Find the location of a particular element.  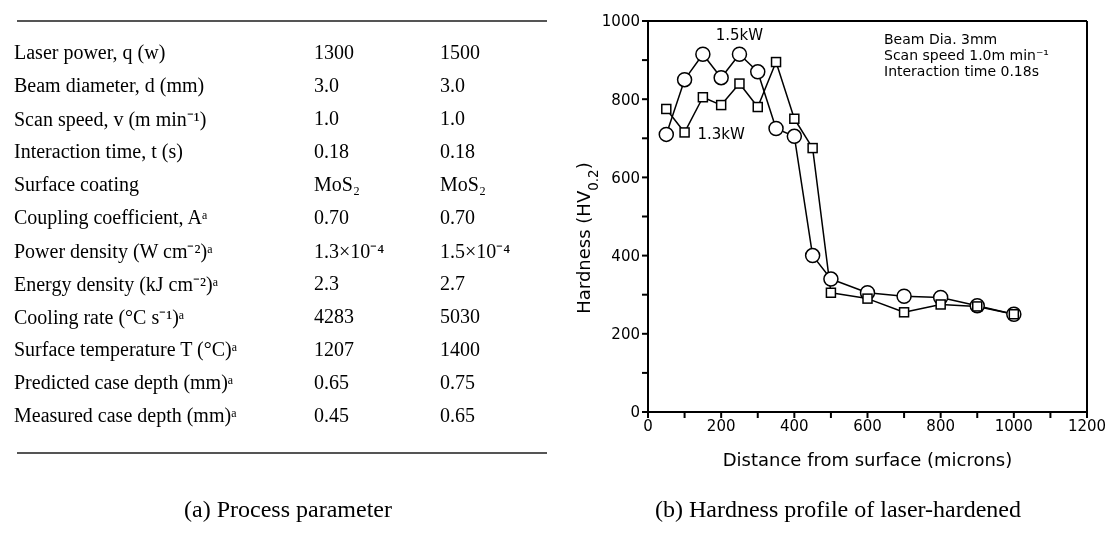

y-tick-label: 600 is located at coordinates (625, 177).